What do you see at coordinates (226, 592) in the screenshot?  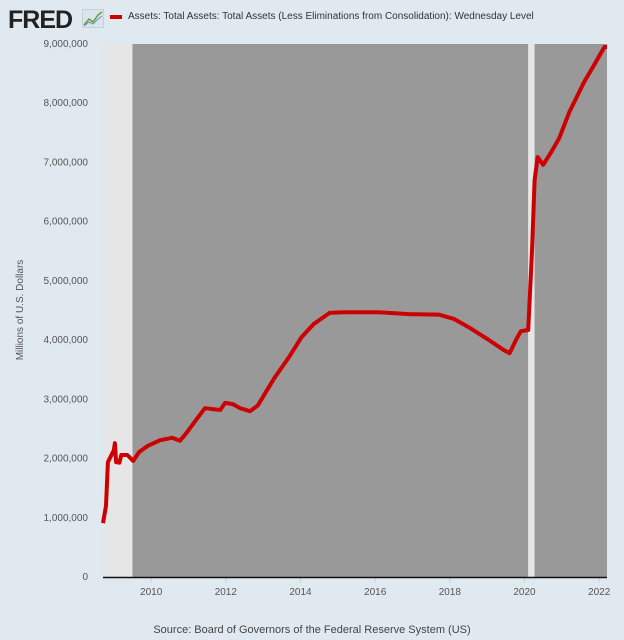 I see `x-tick-label: 2012` at bounding box center [226, 592].